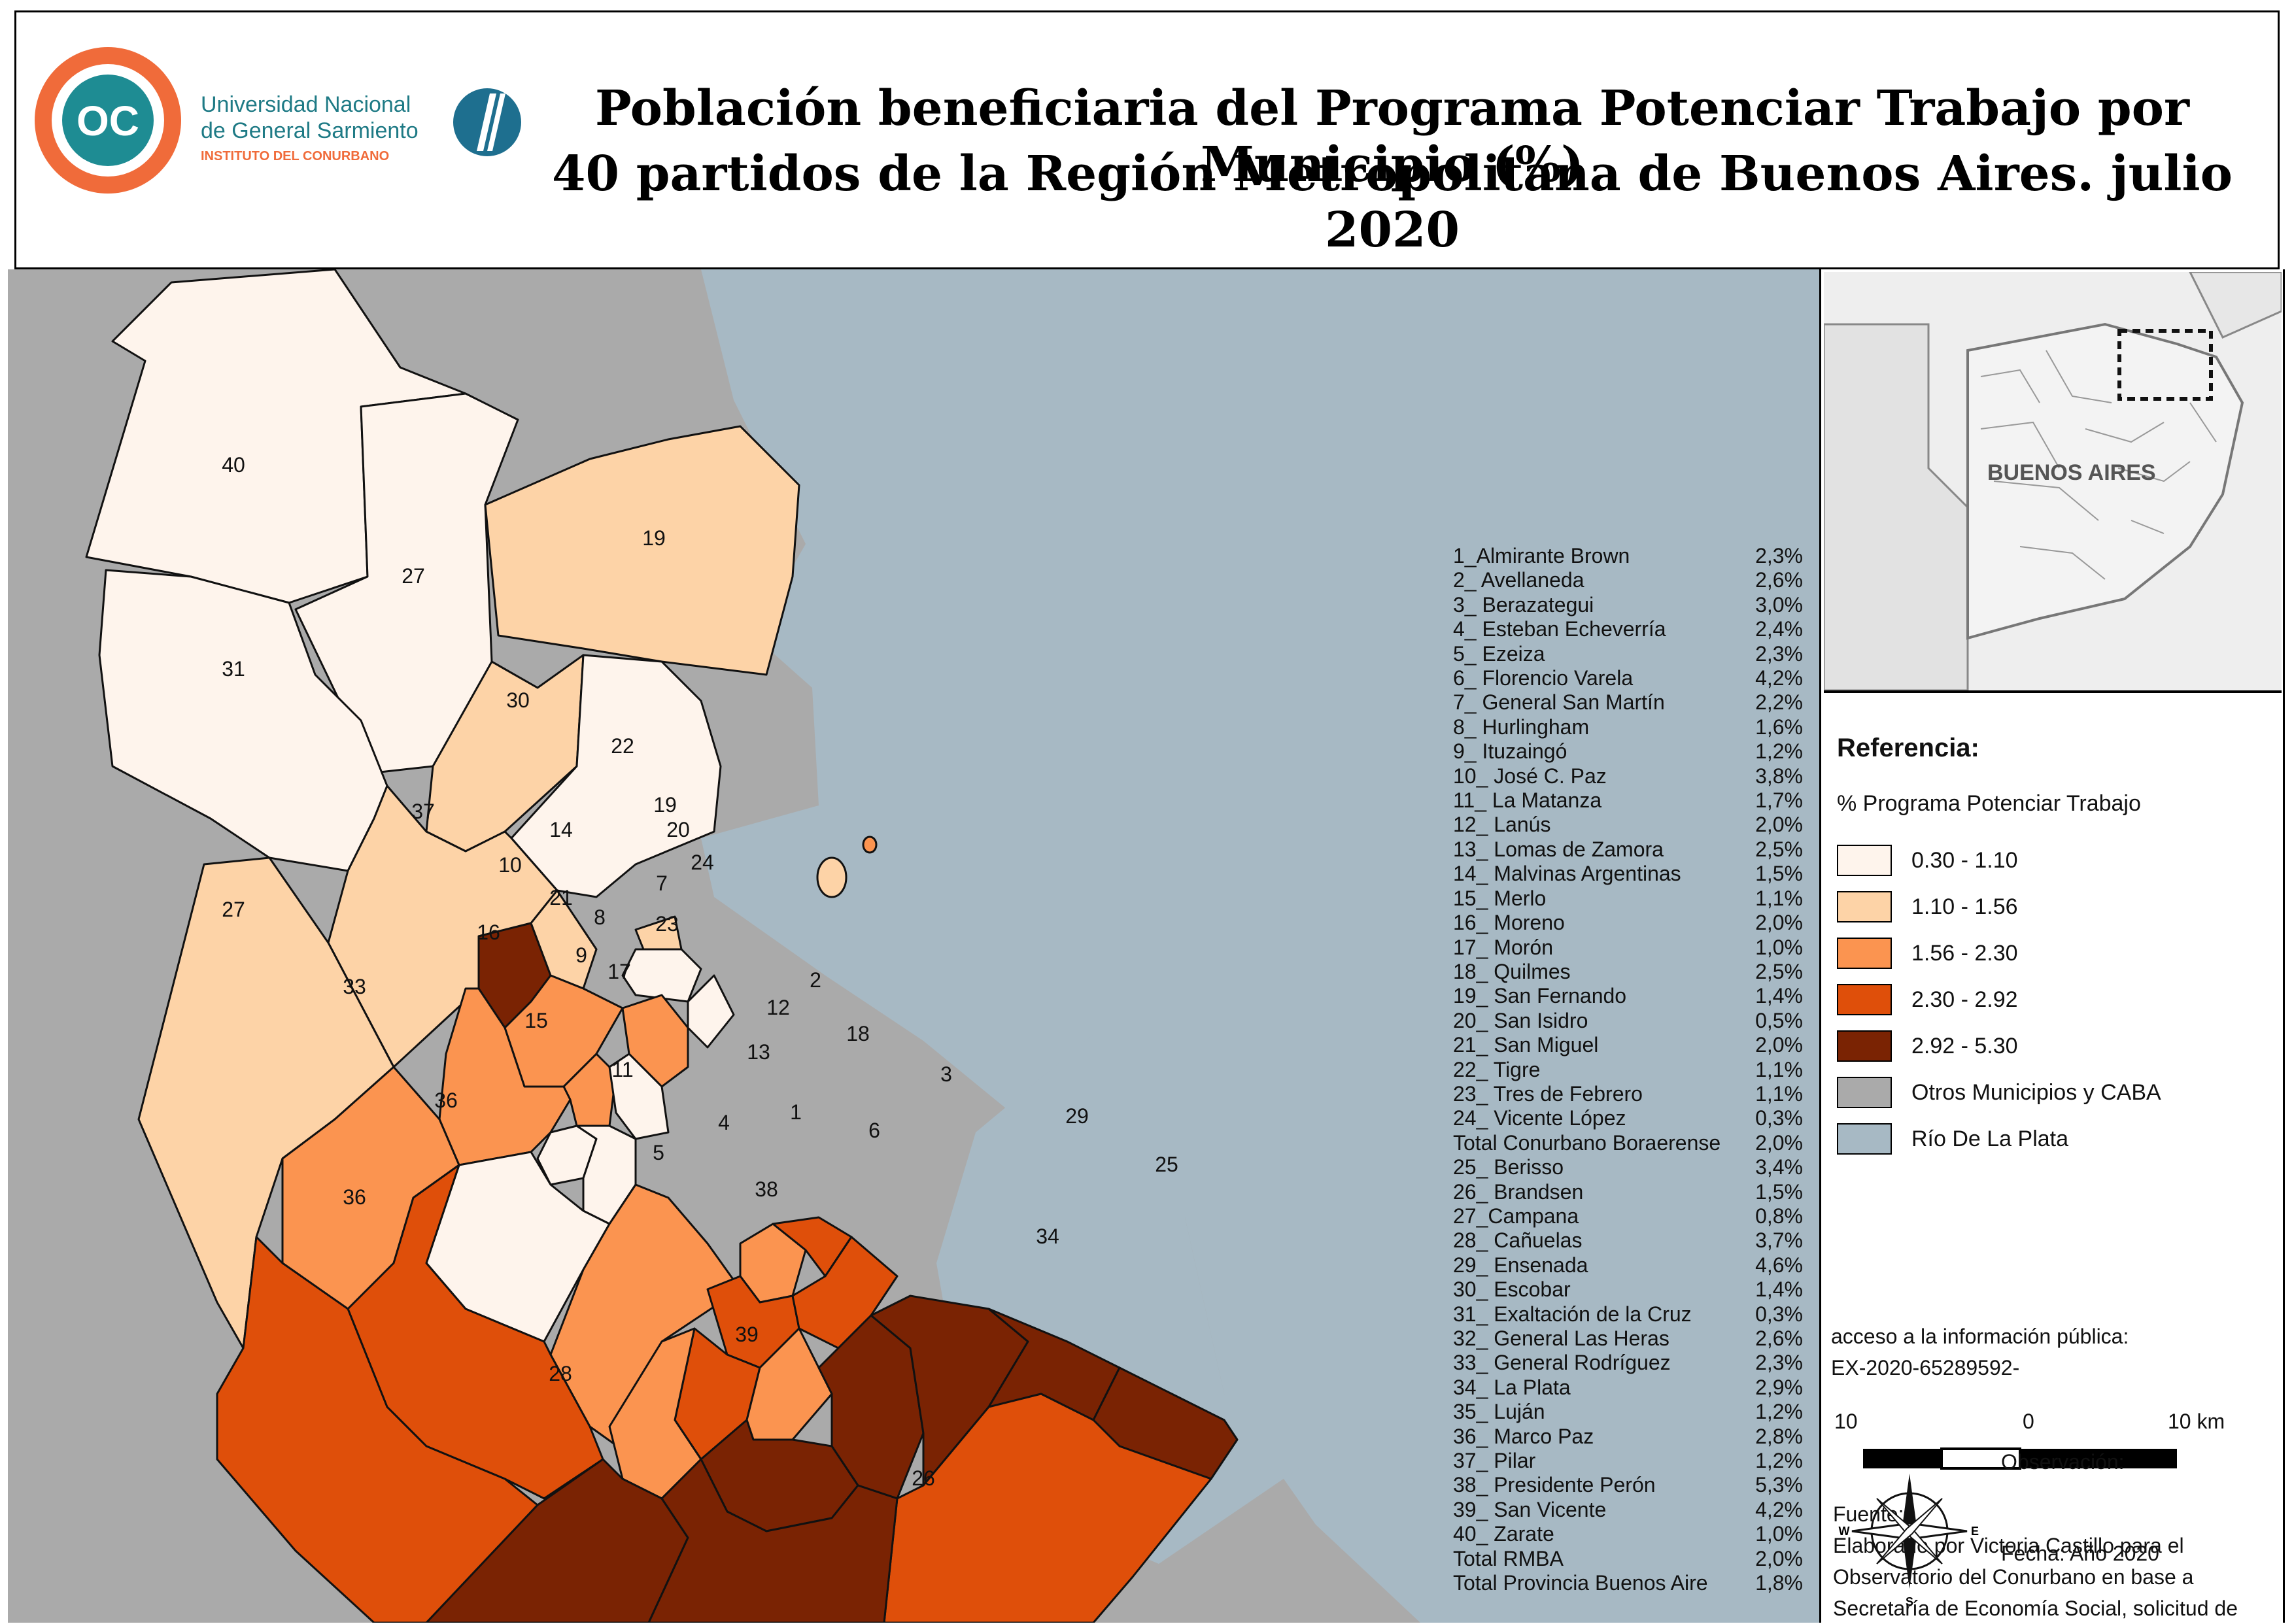 The height and width of the screenshot is (1624, 2294). I want to click on source-line4: acceso a la información pública:, so click(1980, 1336).